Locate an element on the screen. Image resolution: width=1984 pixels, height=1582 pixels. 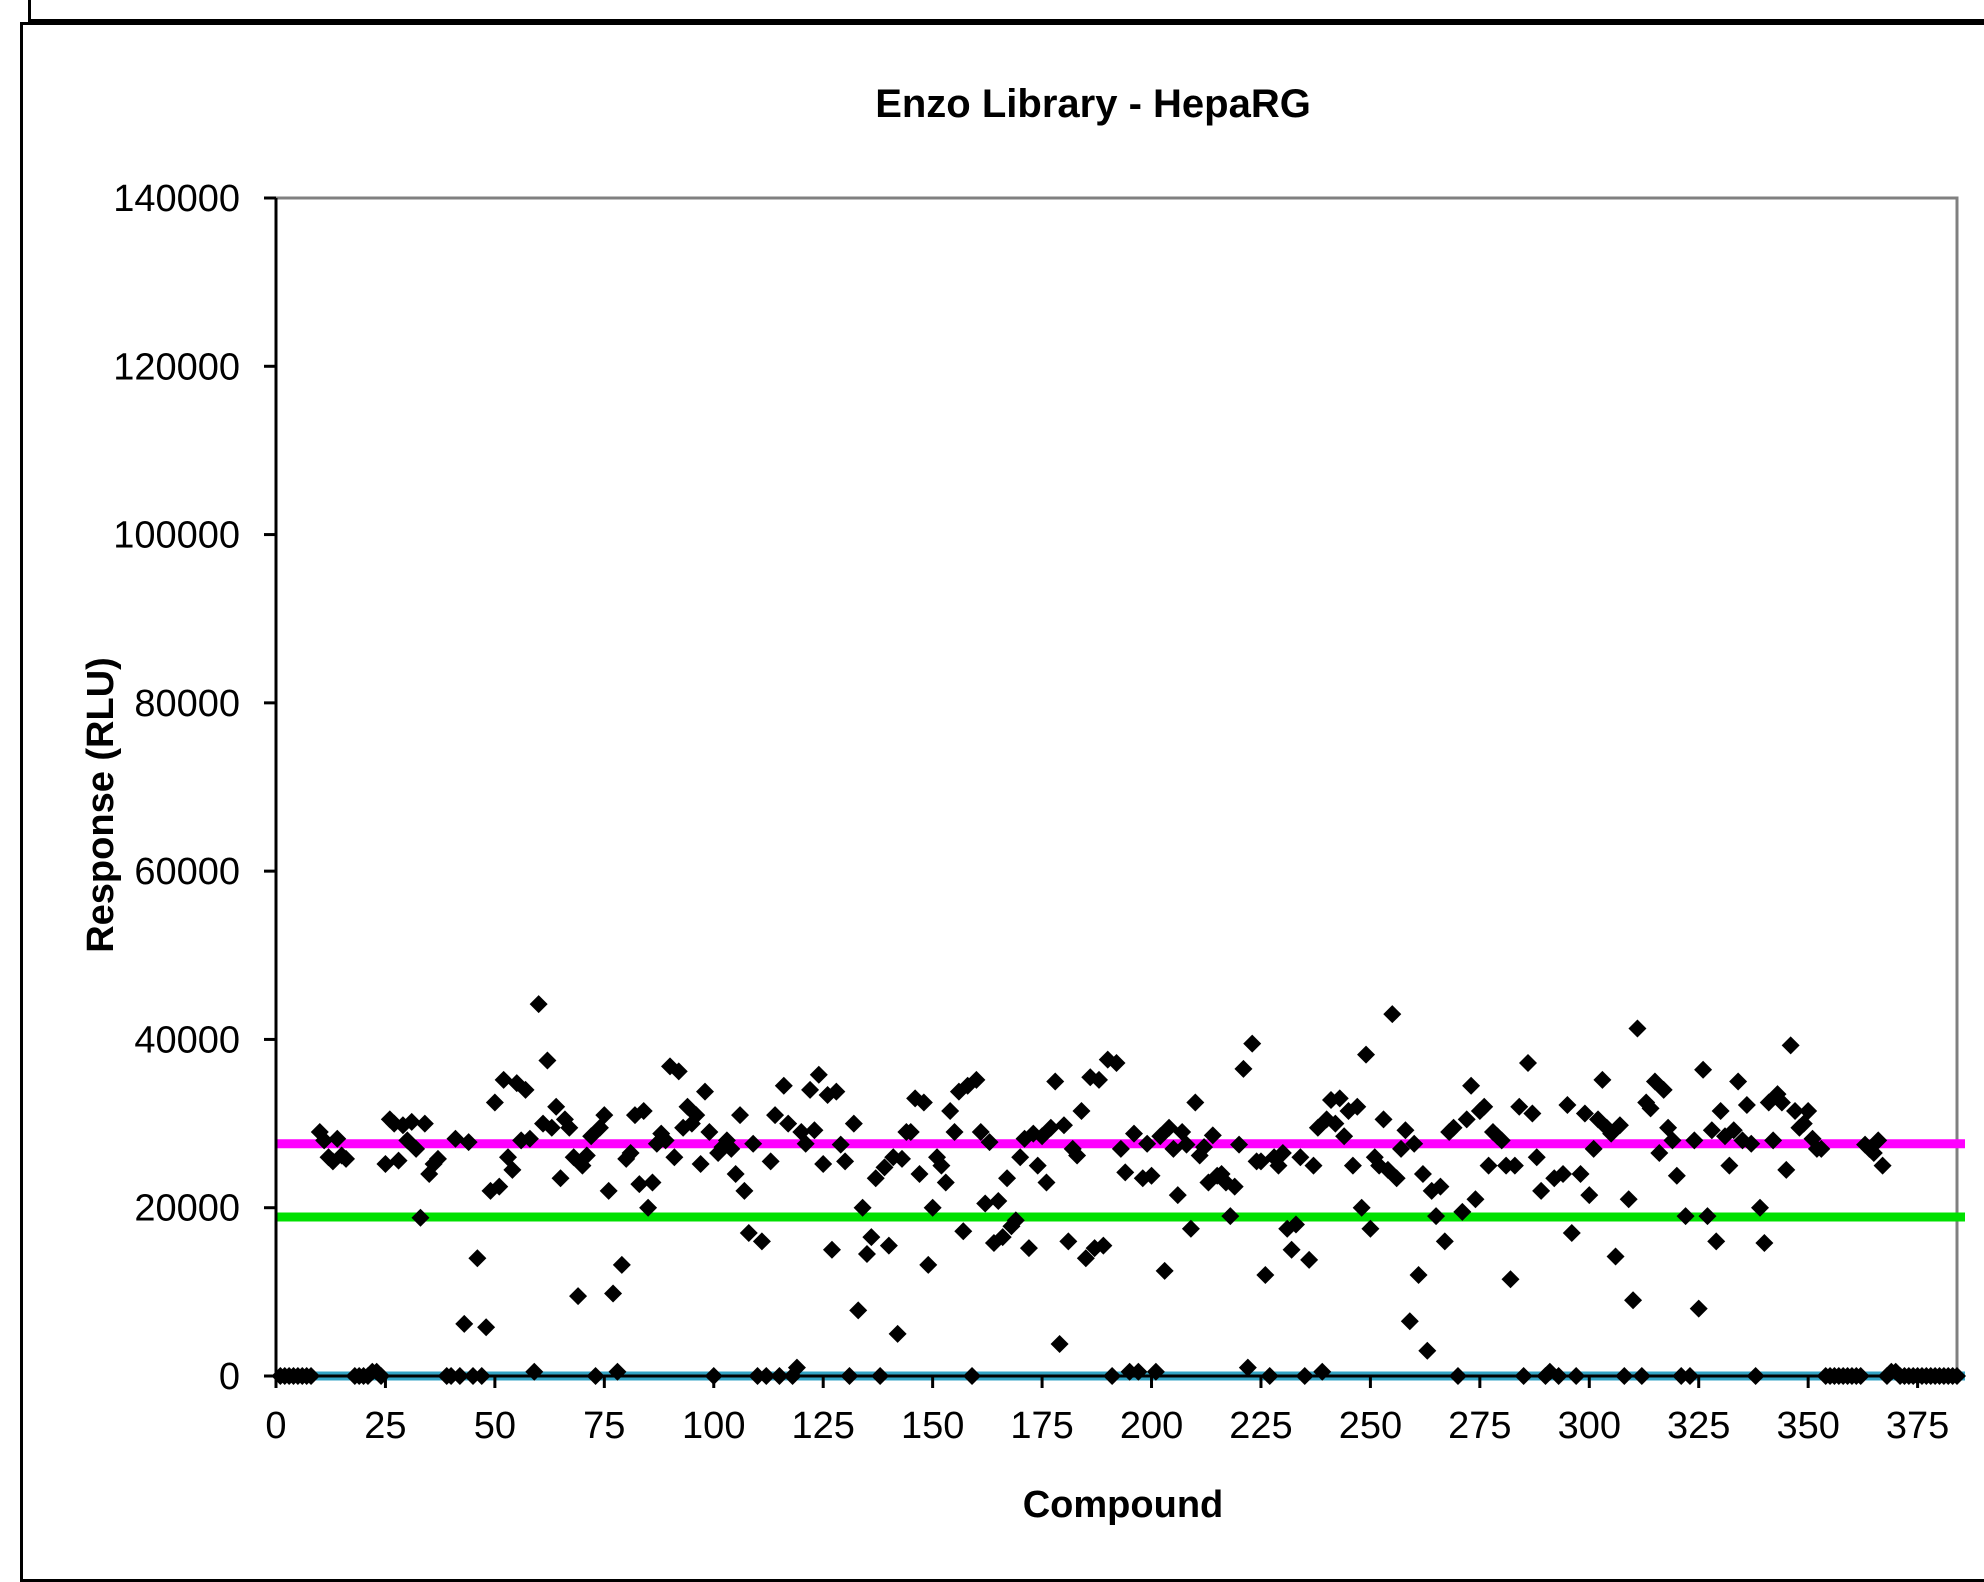
x-tick-label: 275 is located at coordinates (1479, 1426).